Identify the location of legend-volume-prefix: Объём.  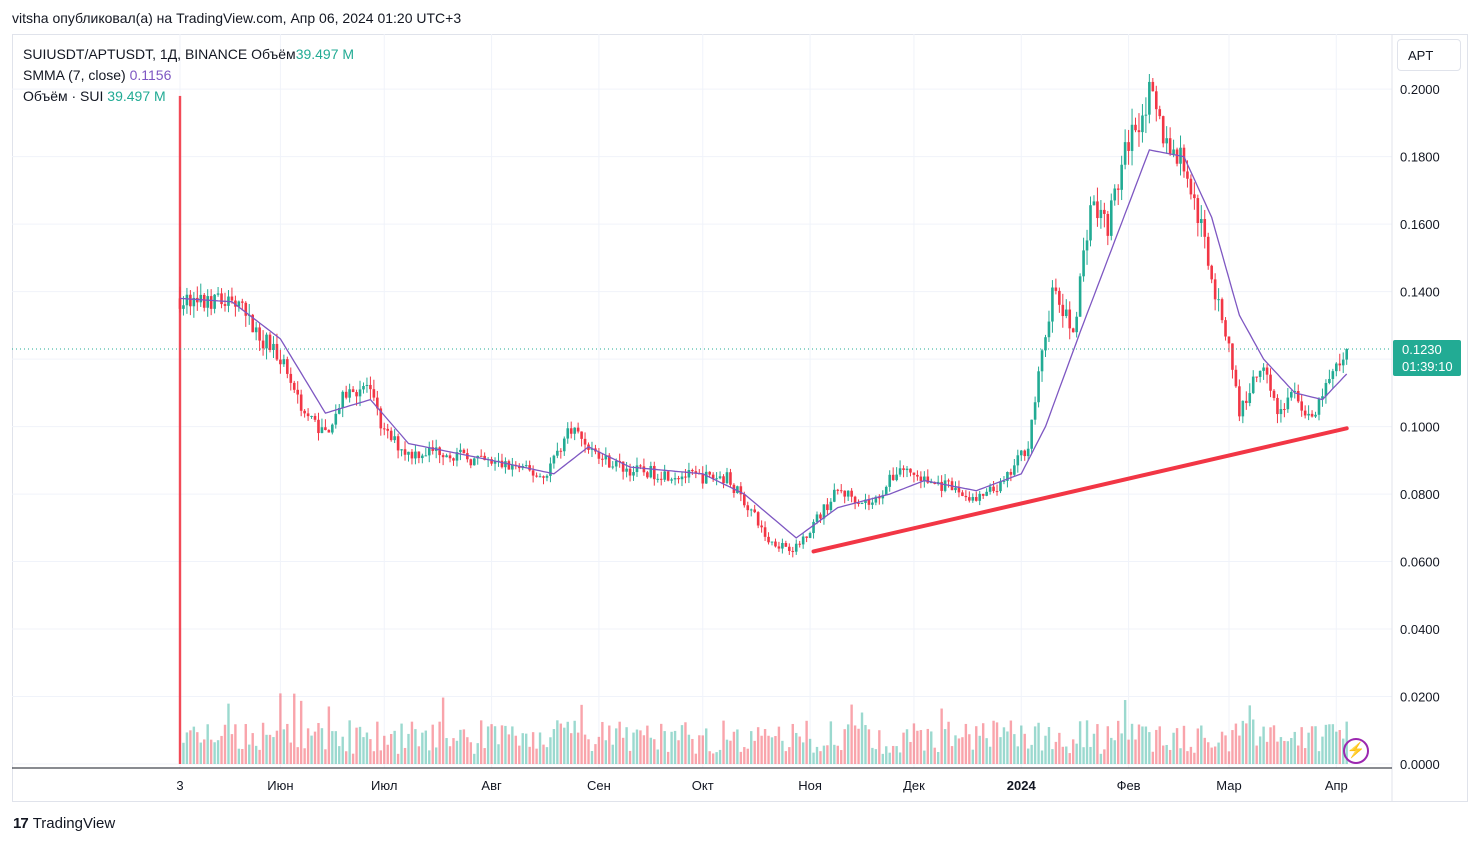
(273, 54).